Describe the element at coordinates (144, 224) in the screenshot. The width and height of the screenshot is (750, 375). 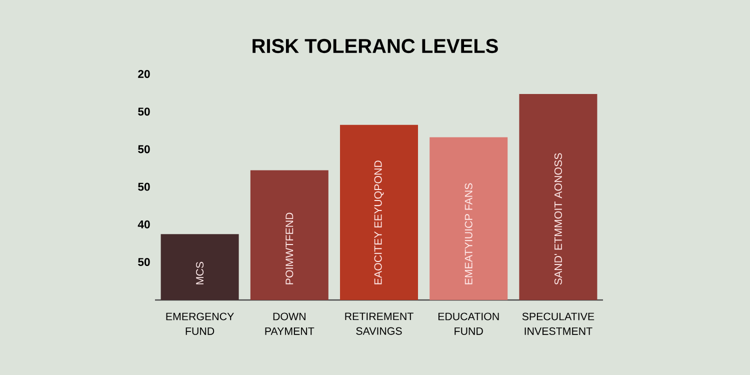
I see `text: 40` at that location.